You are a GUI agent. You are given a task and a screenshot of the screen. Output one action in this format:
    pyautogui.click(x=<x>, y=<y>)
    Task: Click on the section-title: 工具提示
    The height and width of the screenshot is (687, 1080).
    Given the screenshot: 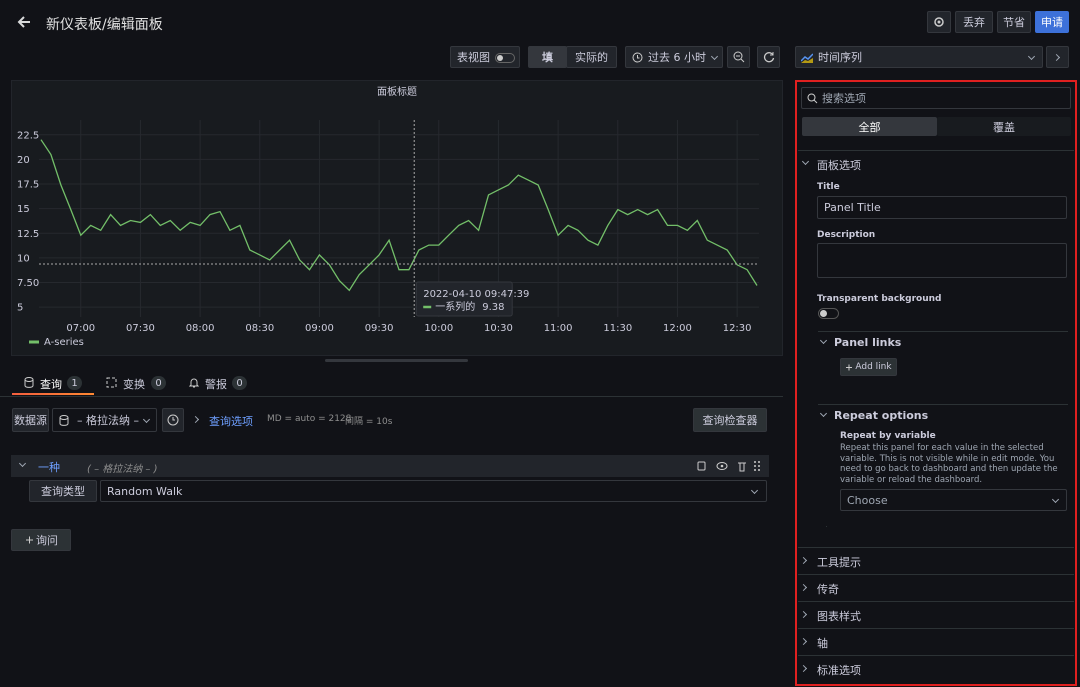 What is the action you would take?
    pyautogui.click(x=839, y=562)
    